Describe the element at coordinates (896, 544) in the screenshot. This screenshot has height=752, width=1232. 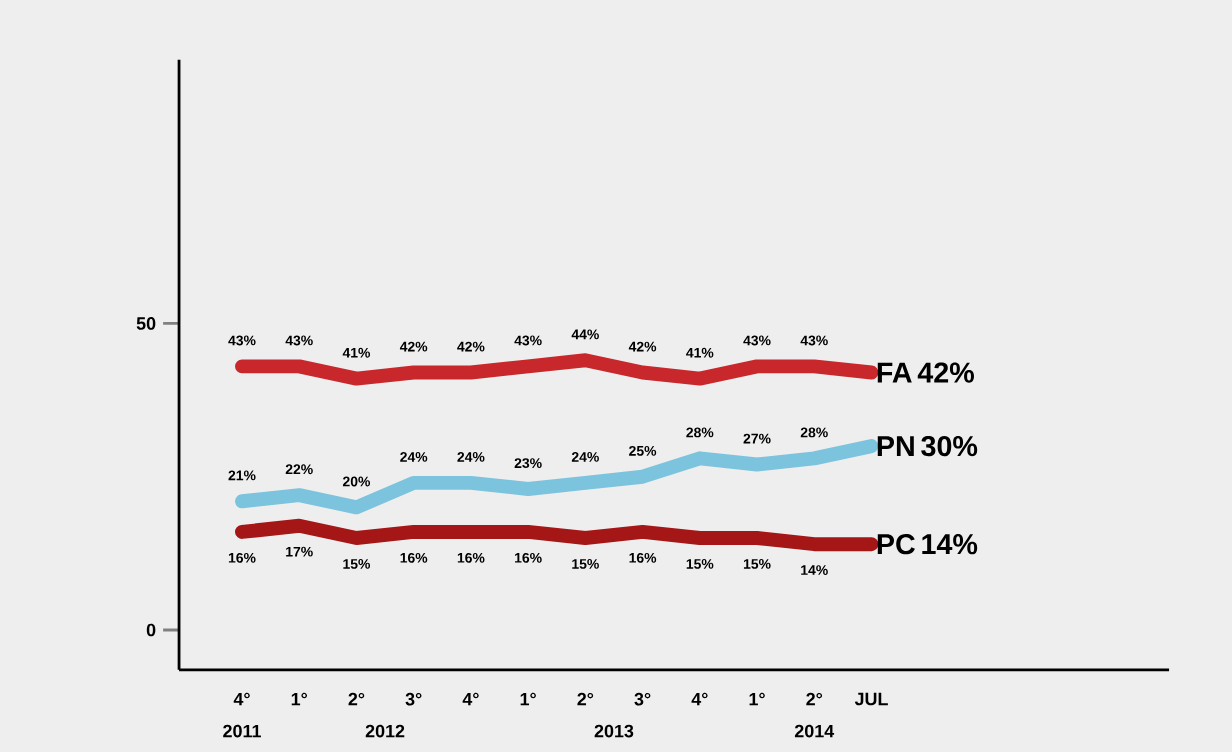
I see `series-label: PC` at that location.